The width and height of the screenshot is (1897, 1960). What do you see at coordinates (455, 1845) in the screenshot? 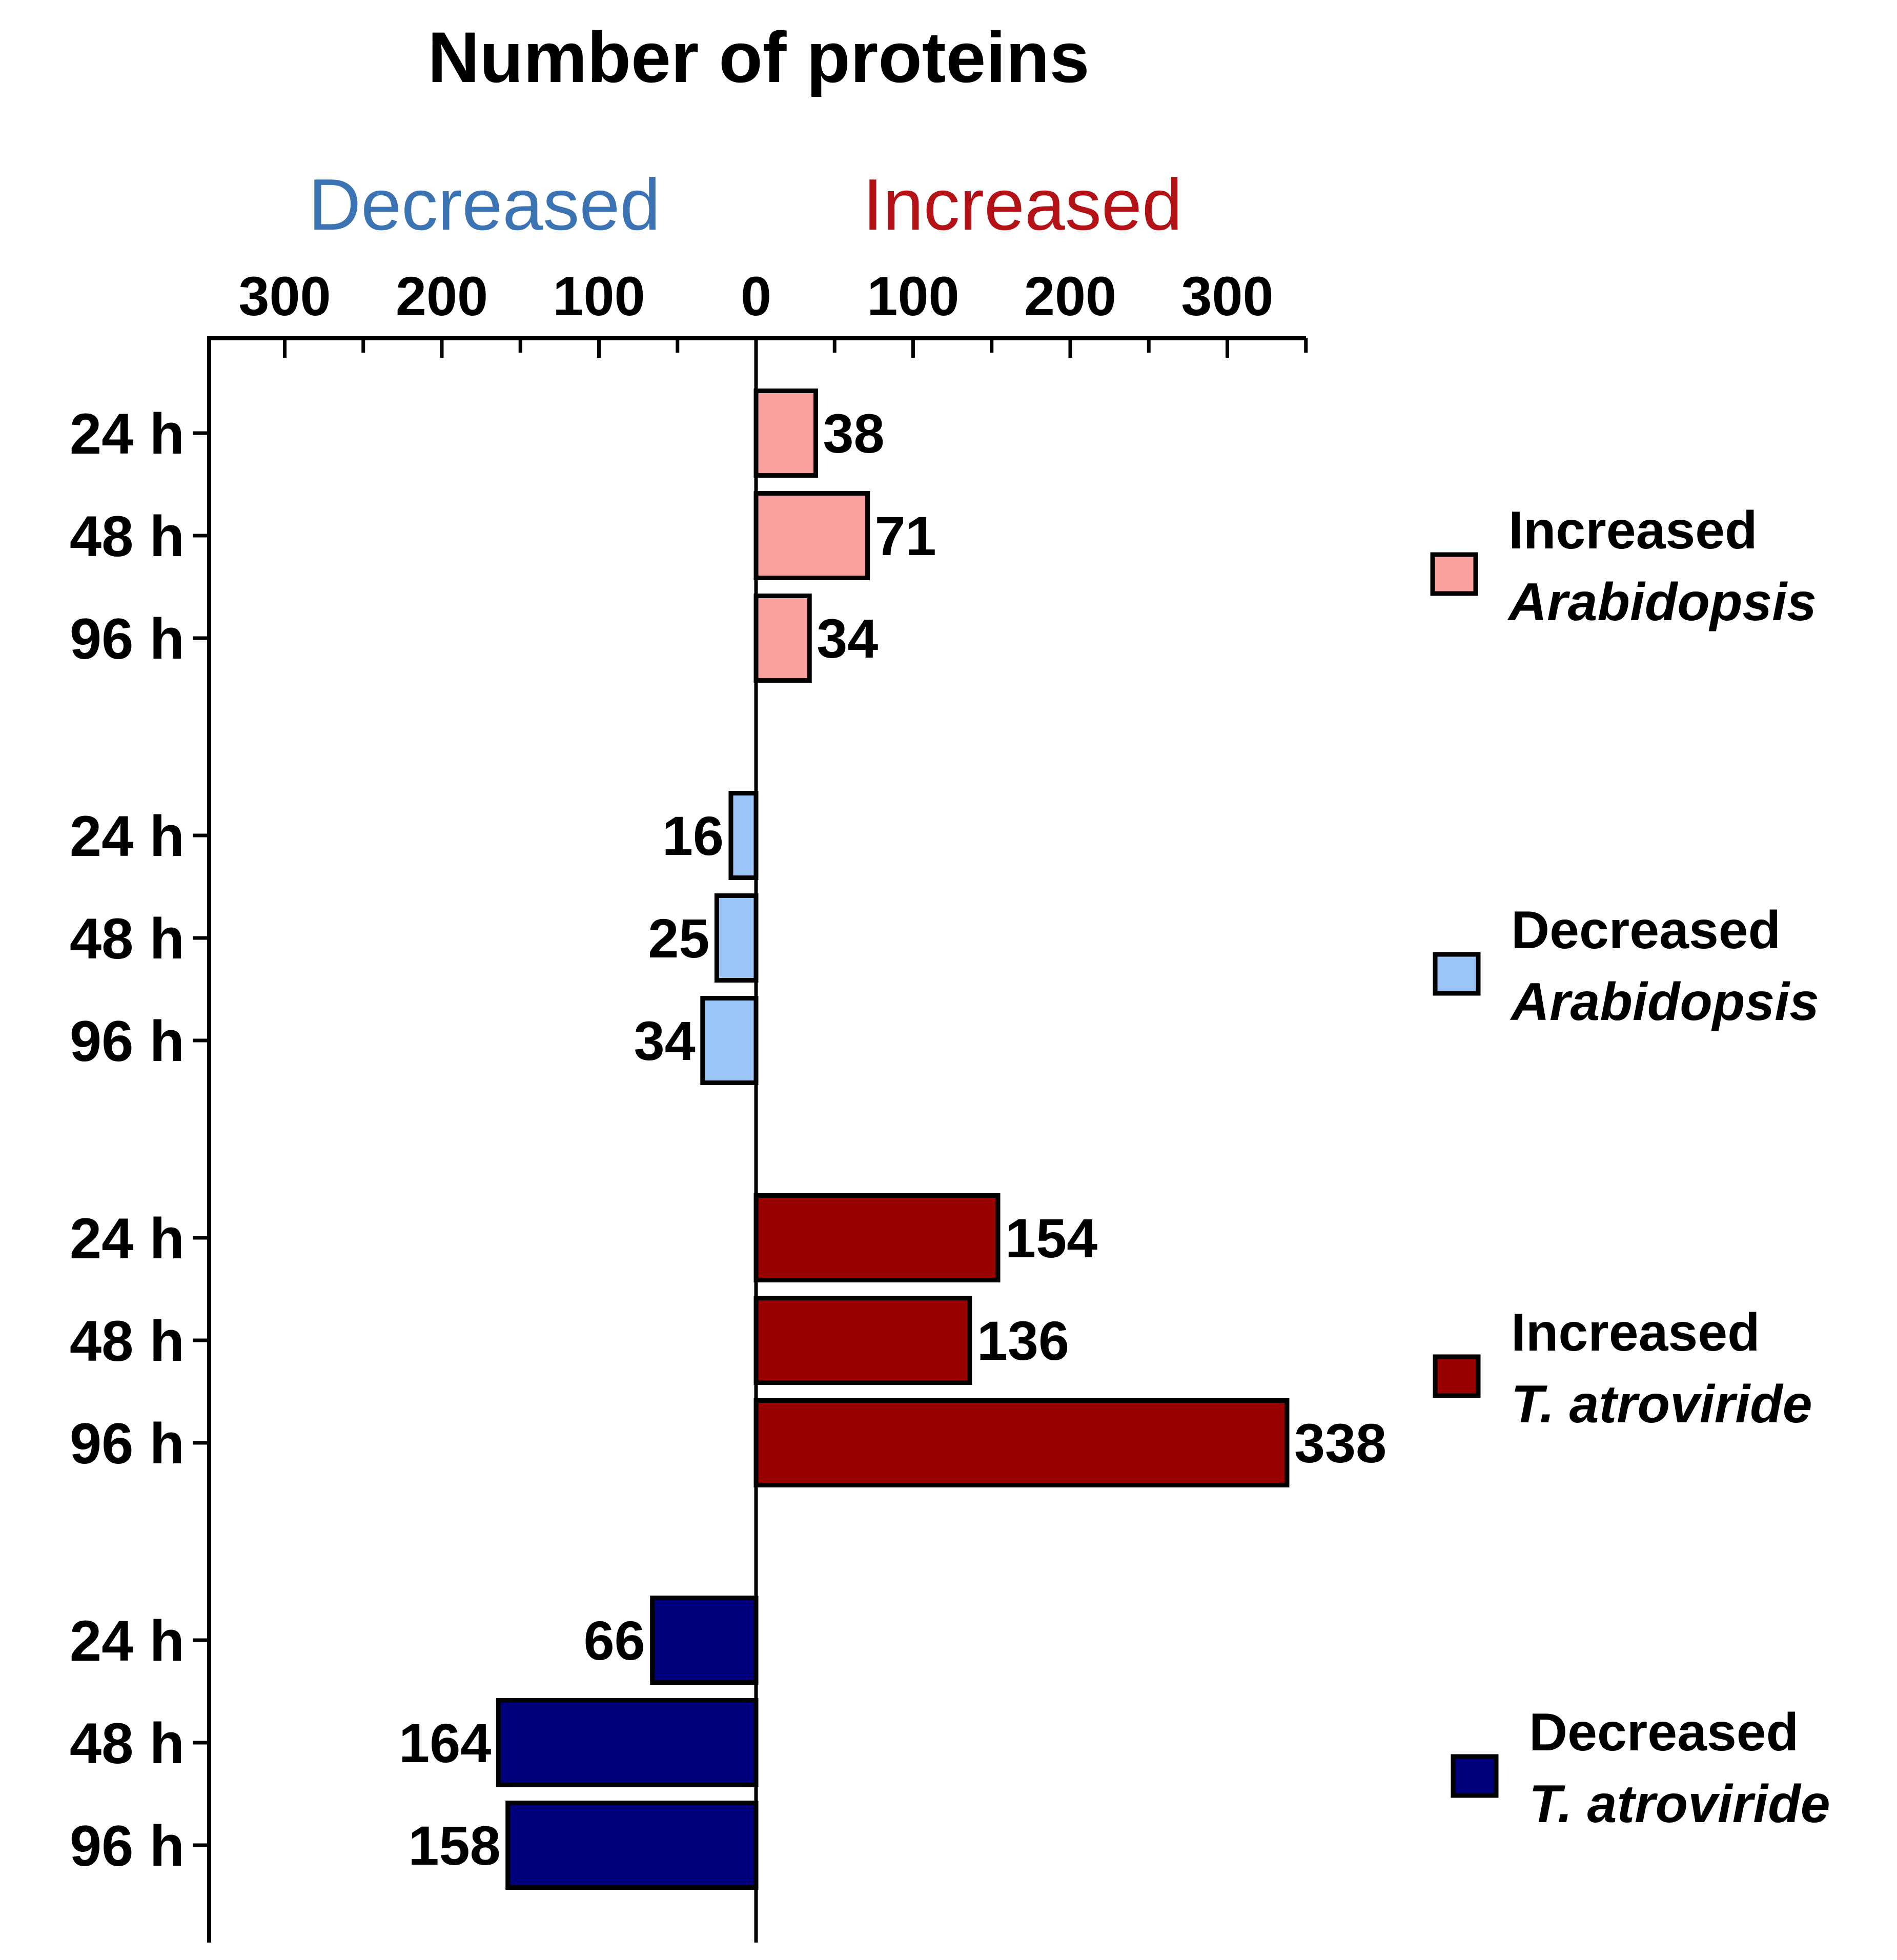
I see `data-label: 158` at bounding box center [455, 1845].